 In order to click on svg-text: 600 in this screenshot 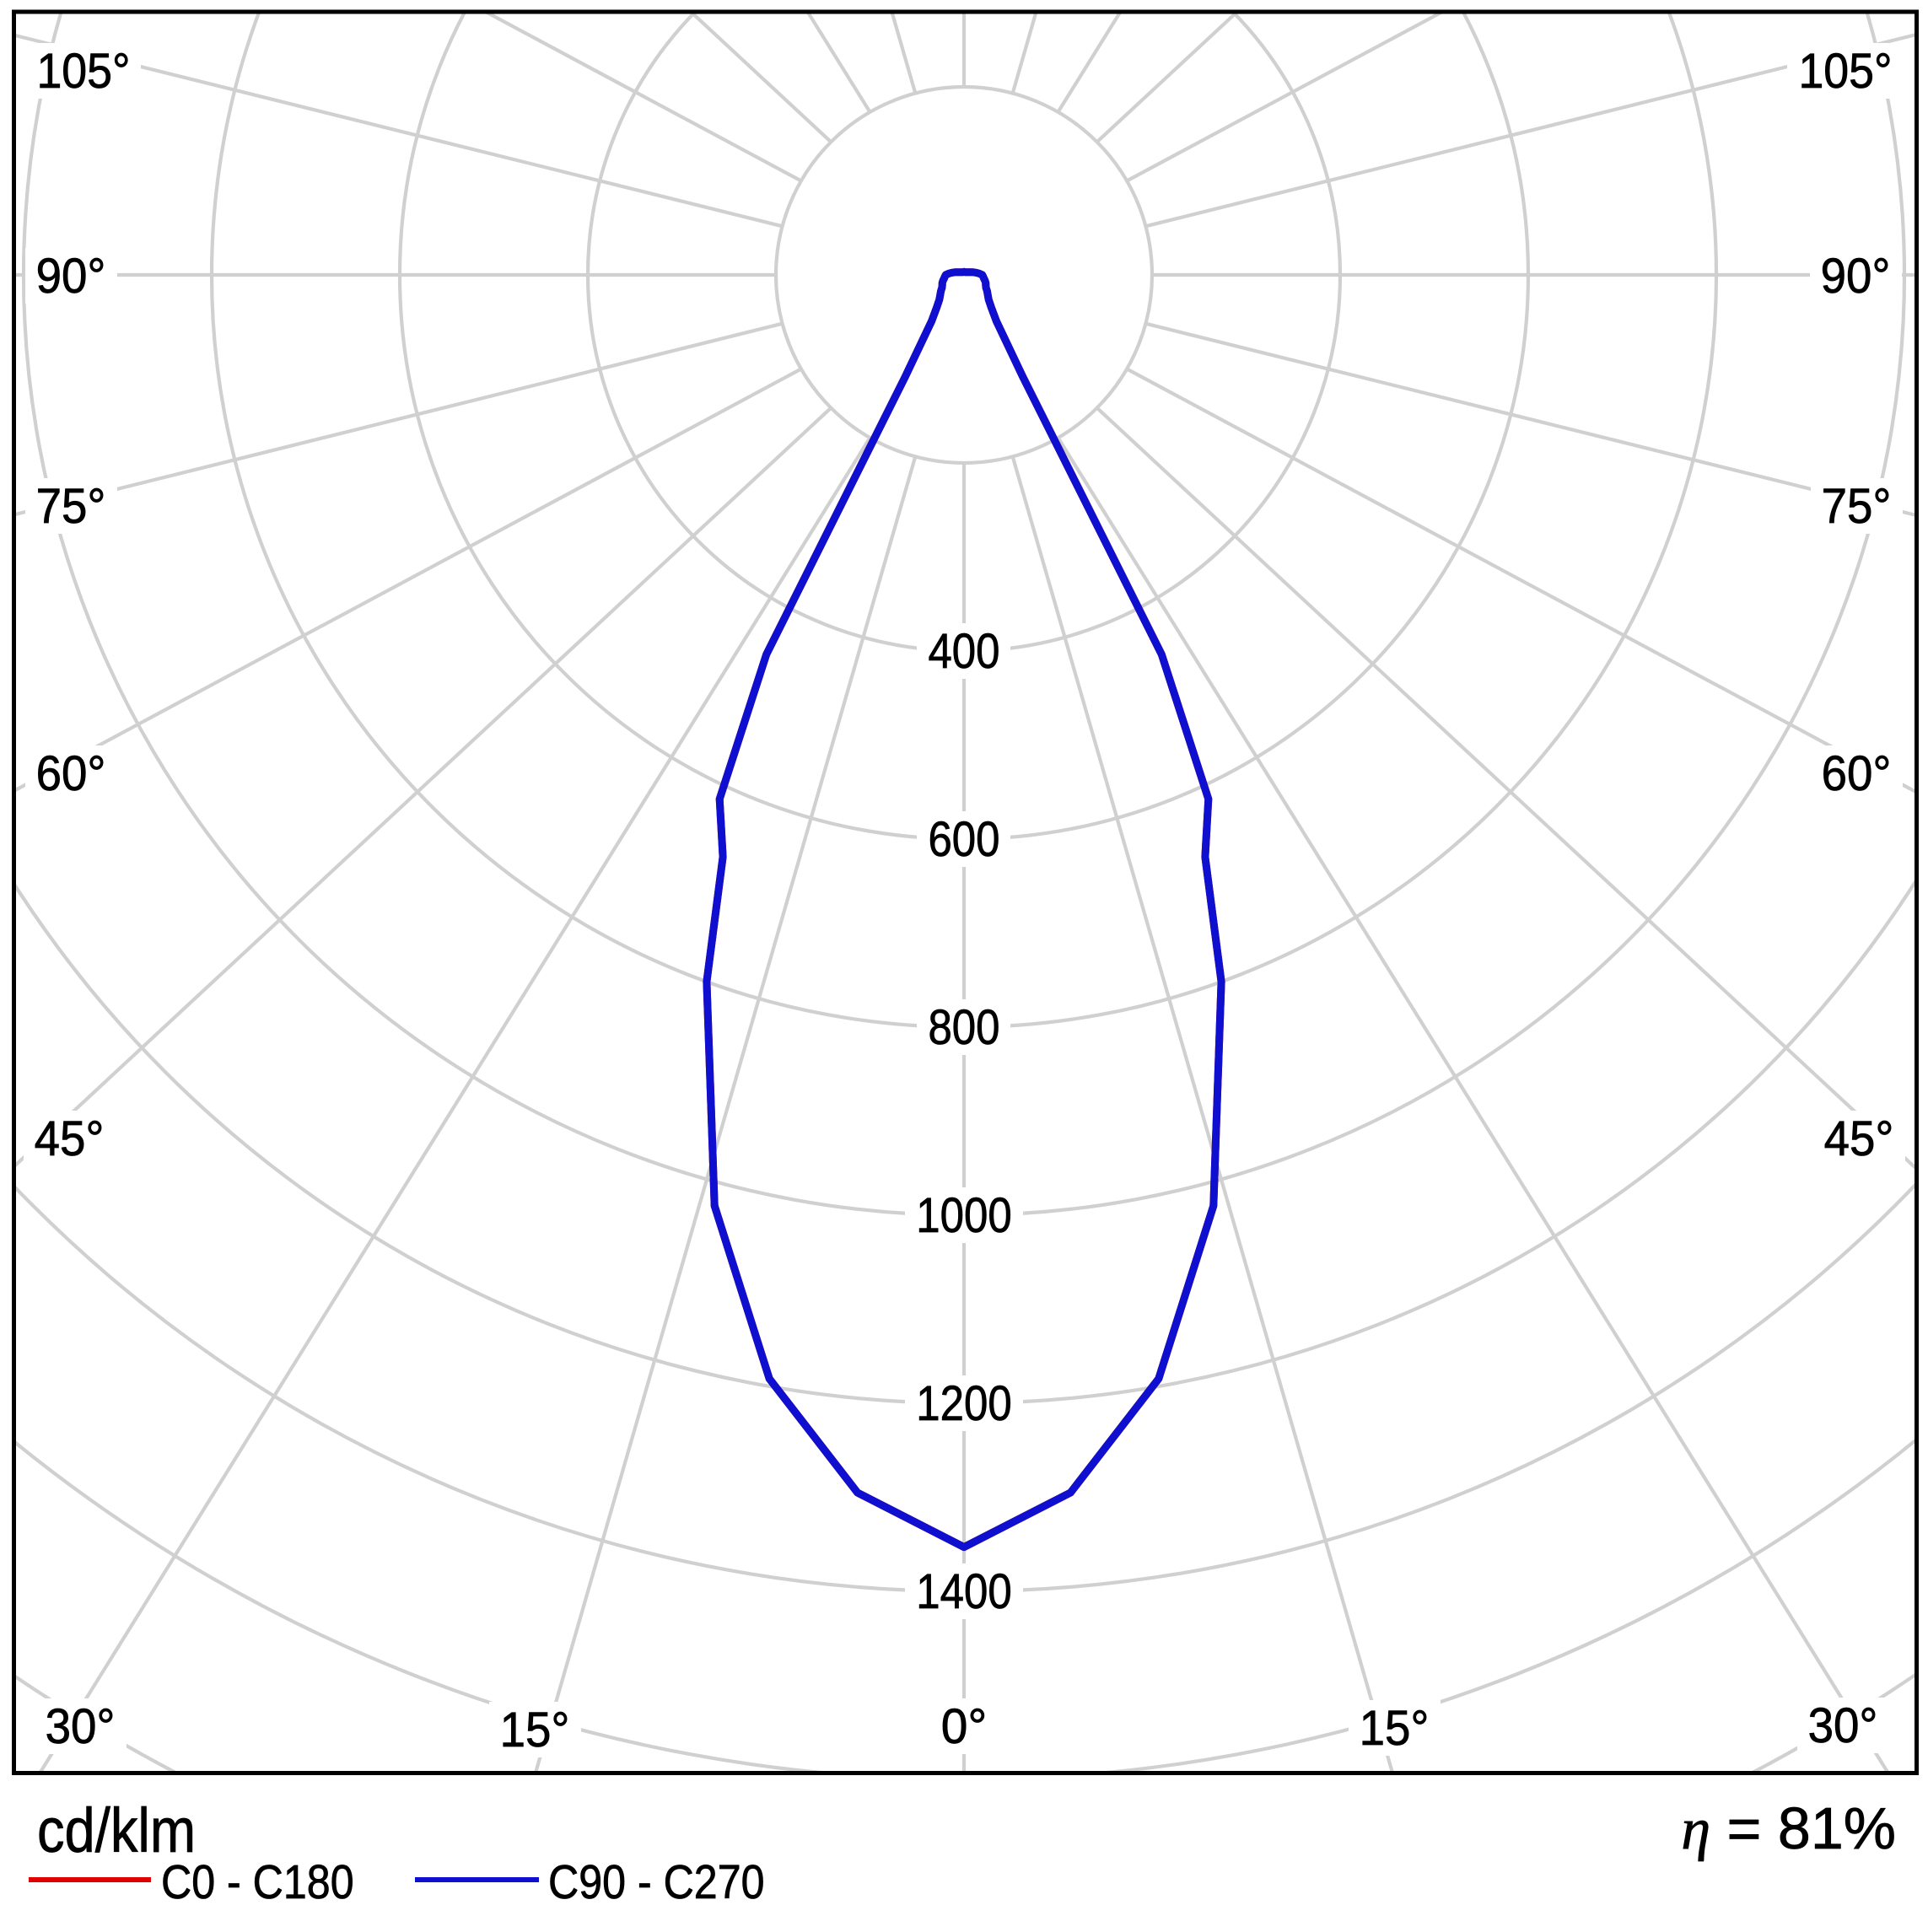, I will do `click(963, 840)`.